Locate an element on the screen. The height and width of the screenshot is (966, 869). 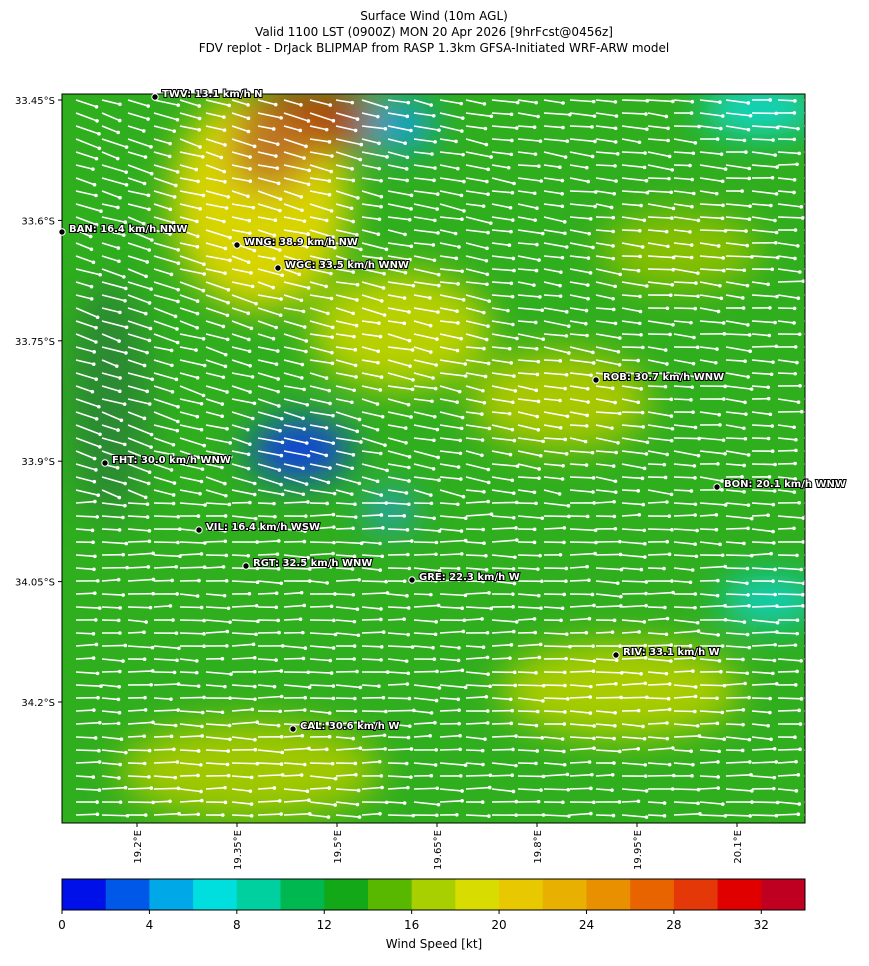
colorbar-tick-label: 8 is located at coordinates (237, 925).